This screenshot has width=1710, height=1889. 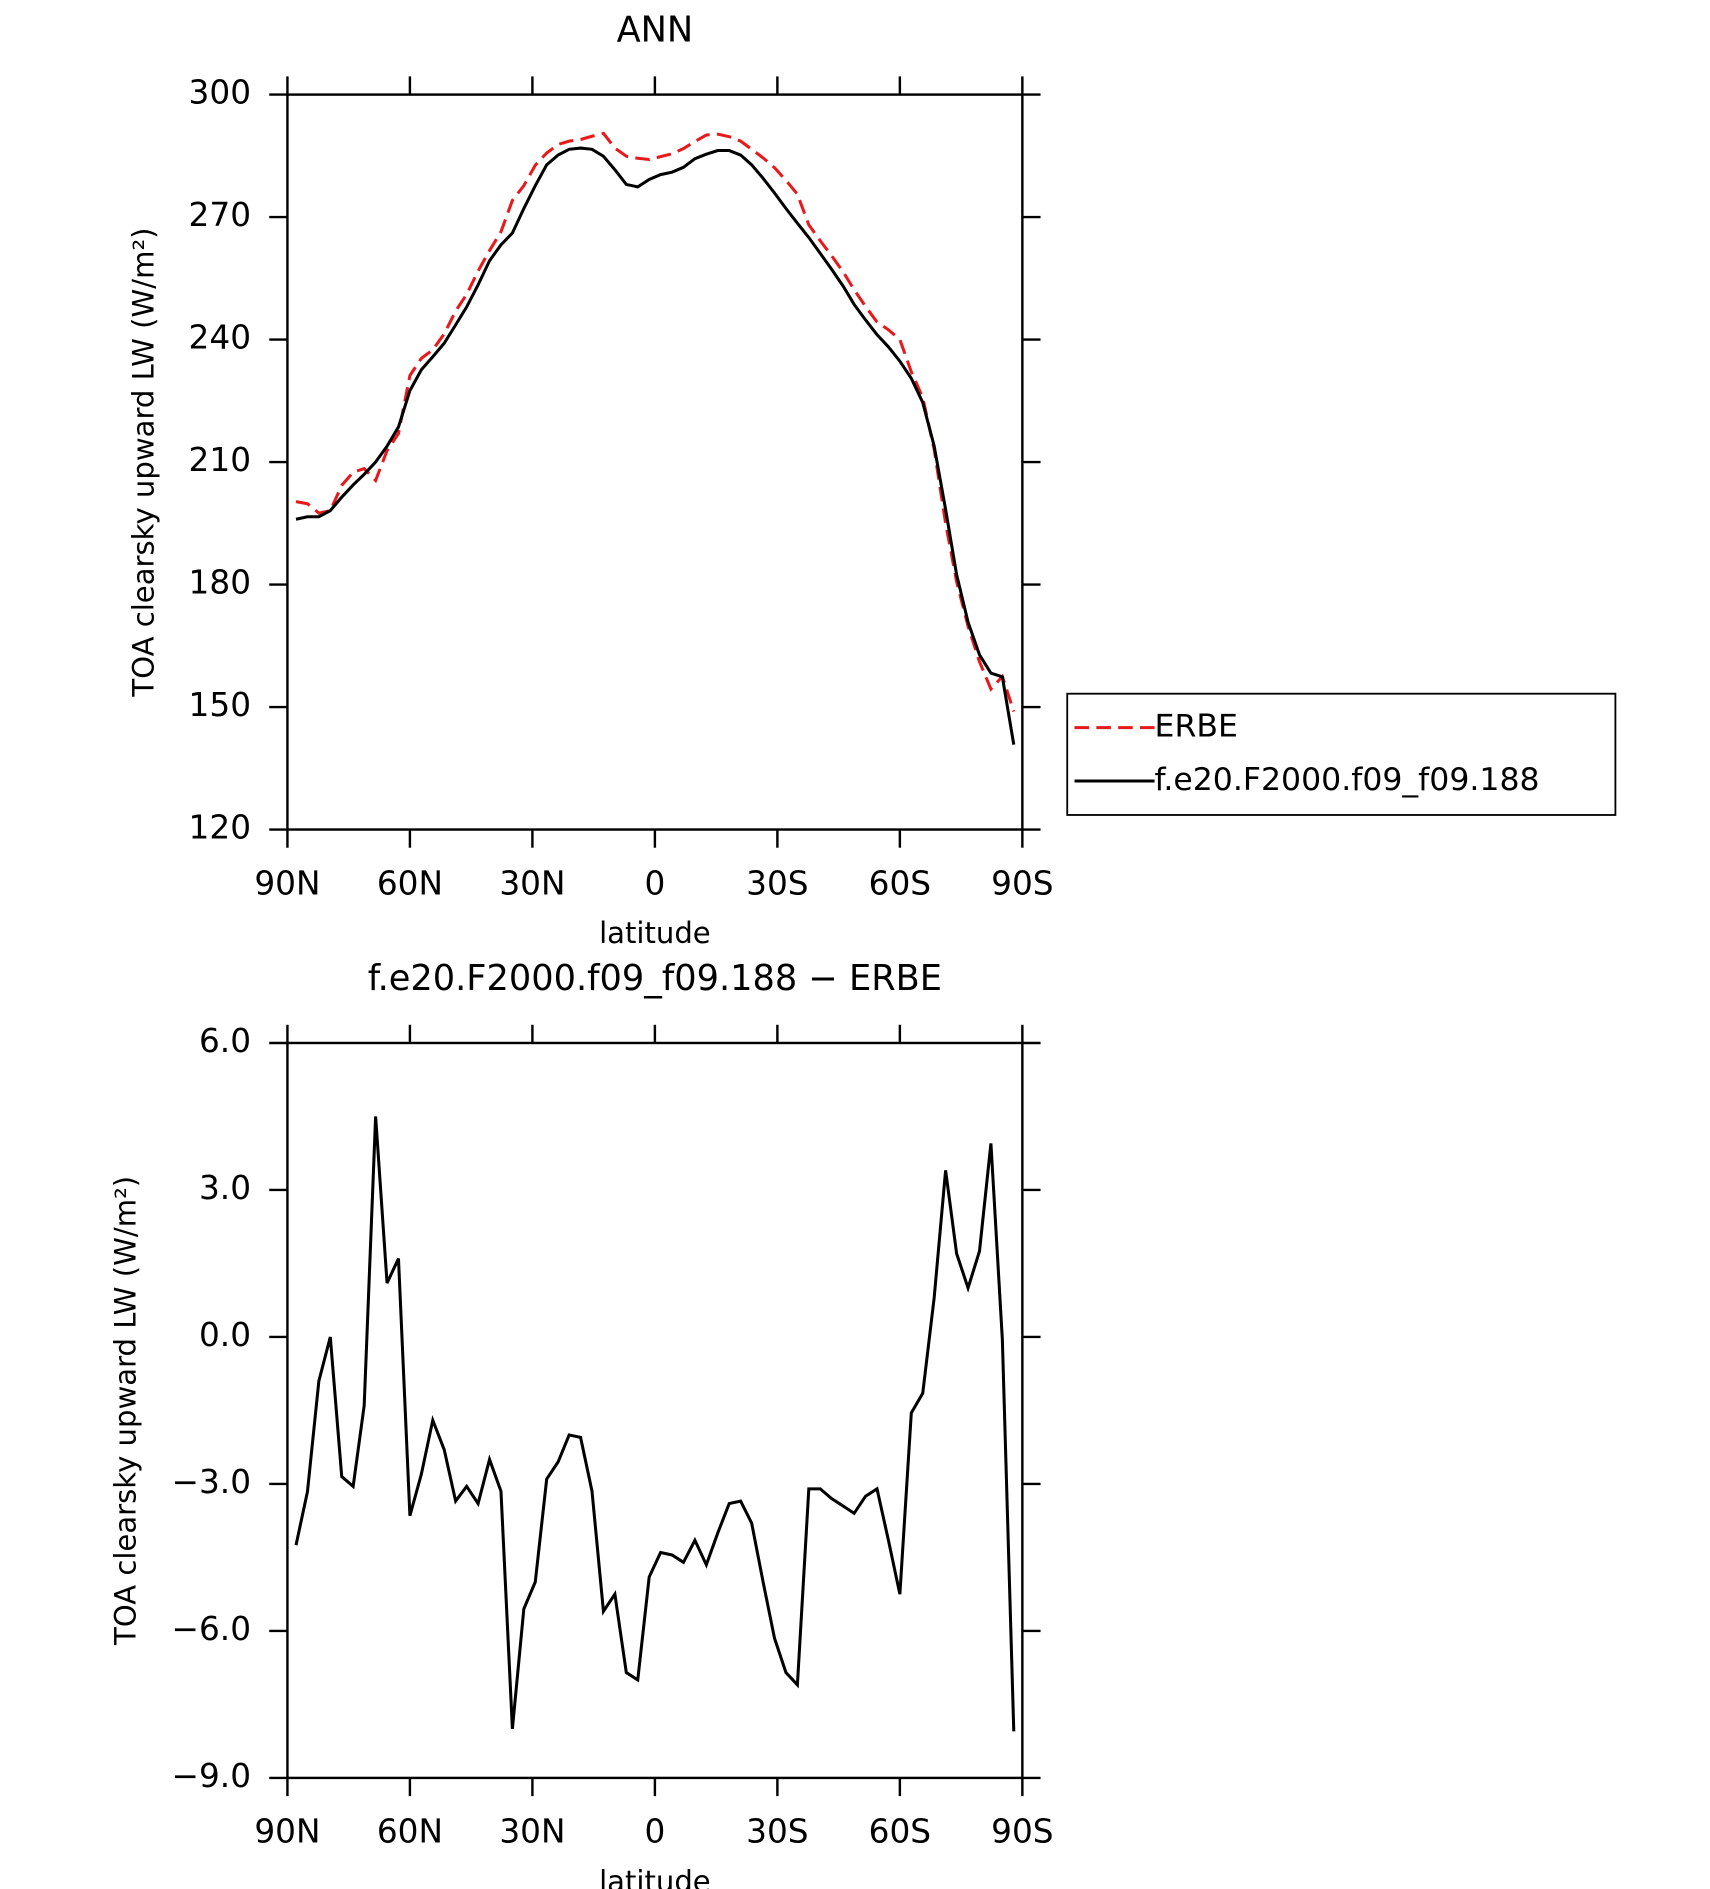 What do you see at coordinates (220, 338) in the screenshot?
I see `y-tick-label: 240` at bounding box center [220, 338].